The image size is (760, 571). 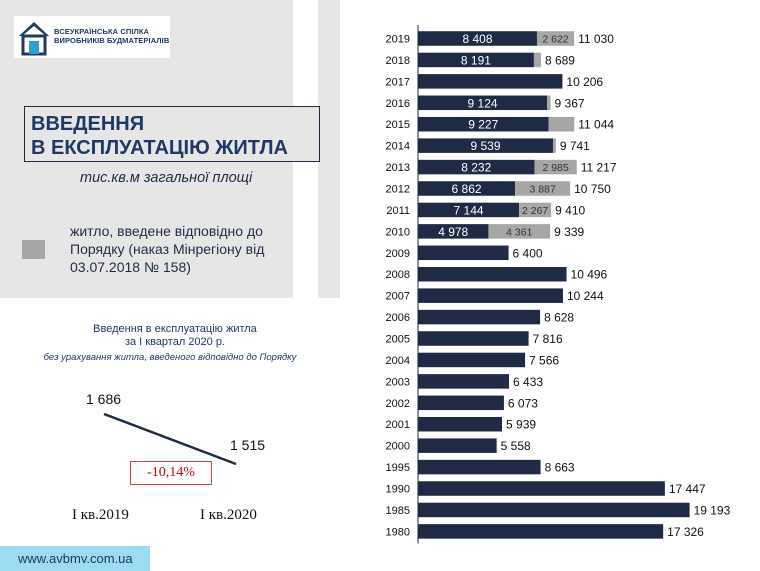 I want to click on bar-poryadok-2014, so click(x=554, y=145).